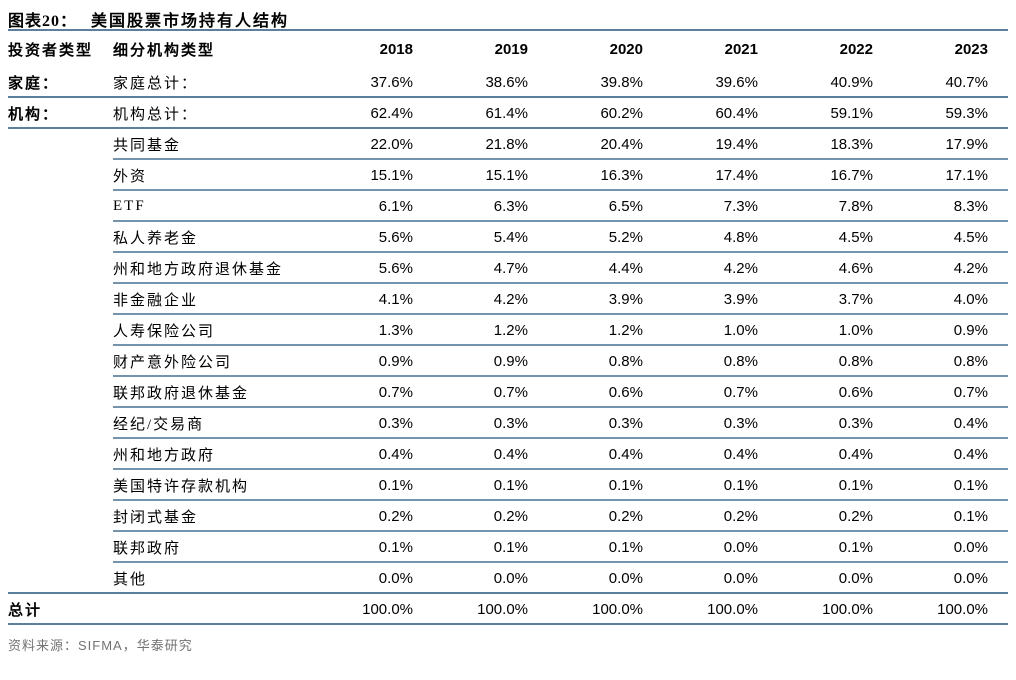 Image resolution: width=1016 pixels, height=680 pixels. Describe the element at coordinates (129, 206) in the screenshot. I see `subtype-cell: ETF` at that location.